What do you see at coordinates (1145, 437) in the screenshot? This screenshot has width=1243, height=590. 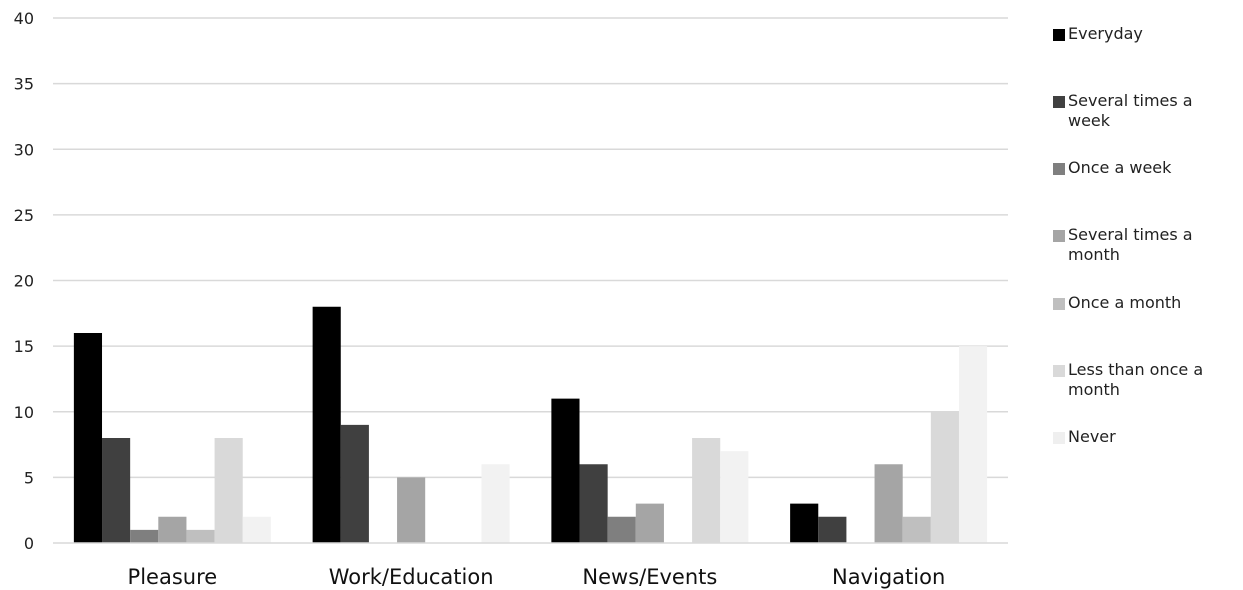 I see `legend-item: Never` at bounding box center [1145, 437].